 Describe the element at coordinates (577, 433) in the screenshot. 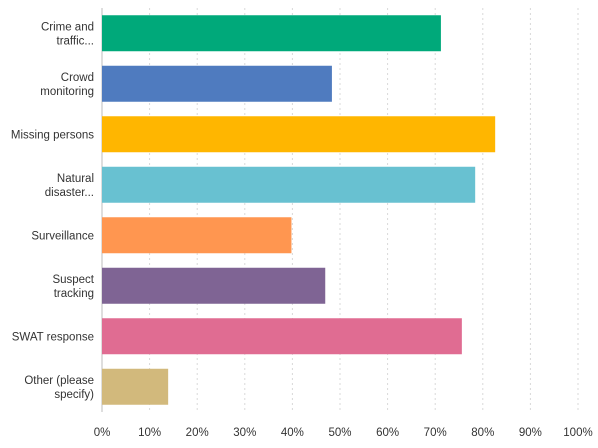

I see `x-tick-label: 100%` at that location.